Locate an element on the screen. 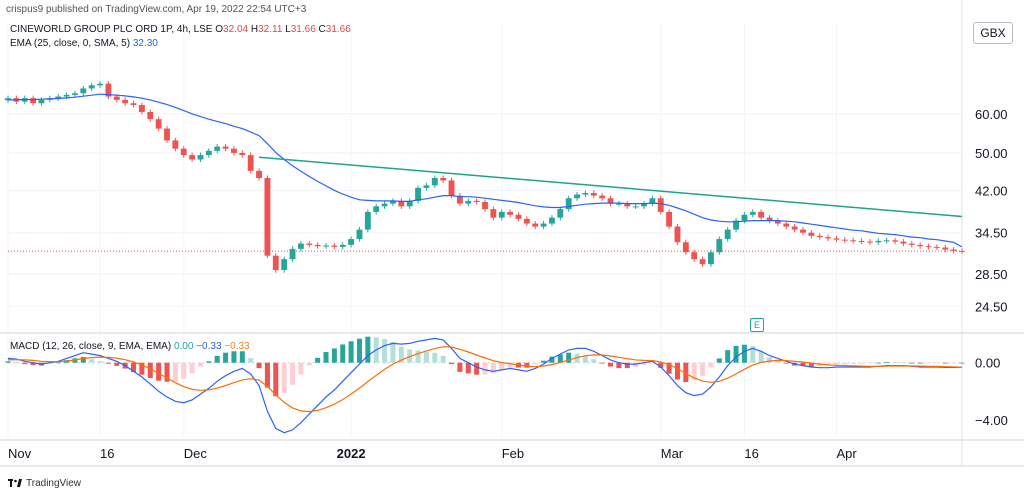 This screenshot has width=1024, height=496. trendline is located at coordinates (610, 187).